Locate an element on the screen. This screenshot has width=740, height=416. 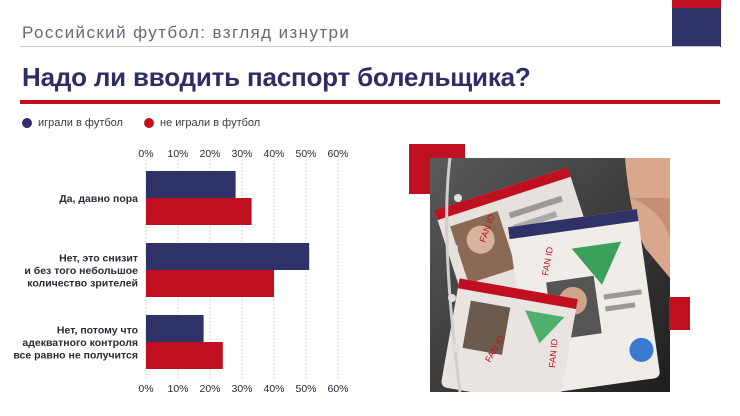
x-tick-bottom-1: 10% is located at coordinates (177, 389).